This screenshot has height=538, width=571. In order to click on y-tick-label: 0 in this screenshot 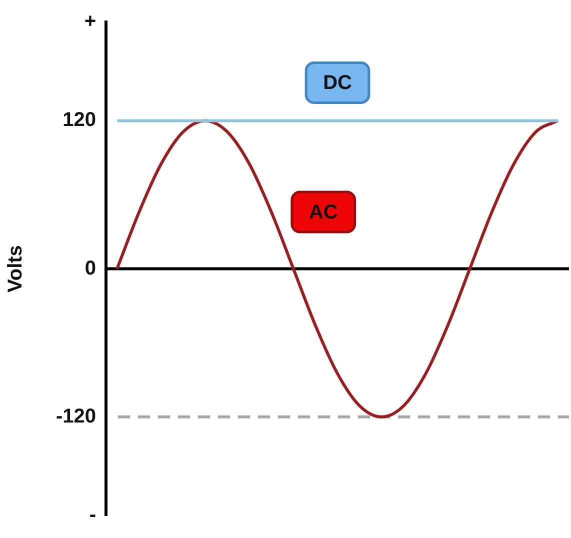, I will do `click(90, 268)`.